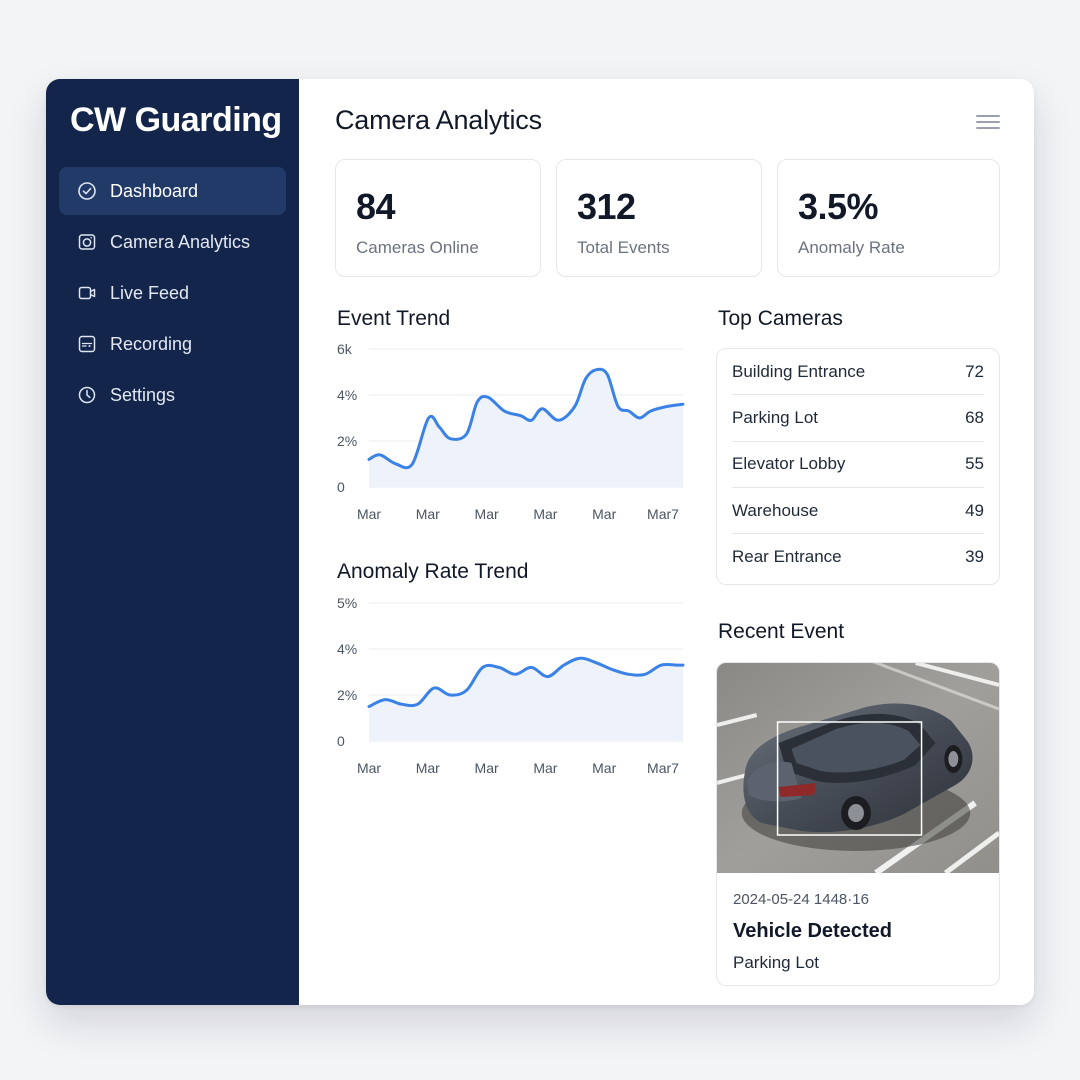 This screenshot has width=1080, height=1080. I want to click on sidebar-item-dashboard: Dashboard, so click(172, 191).